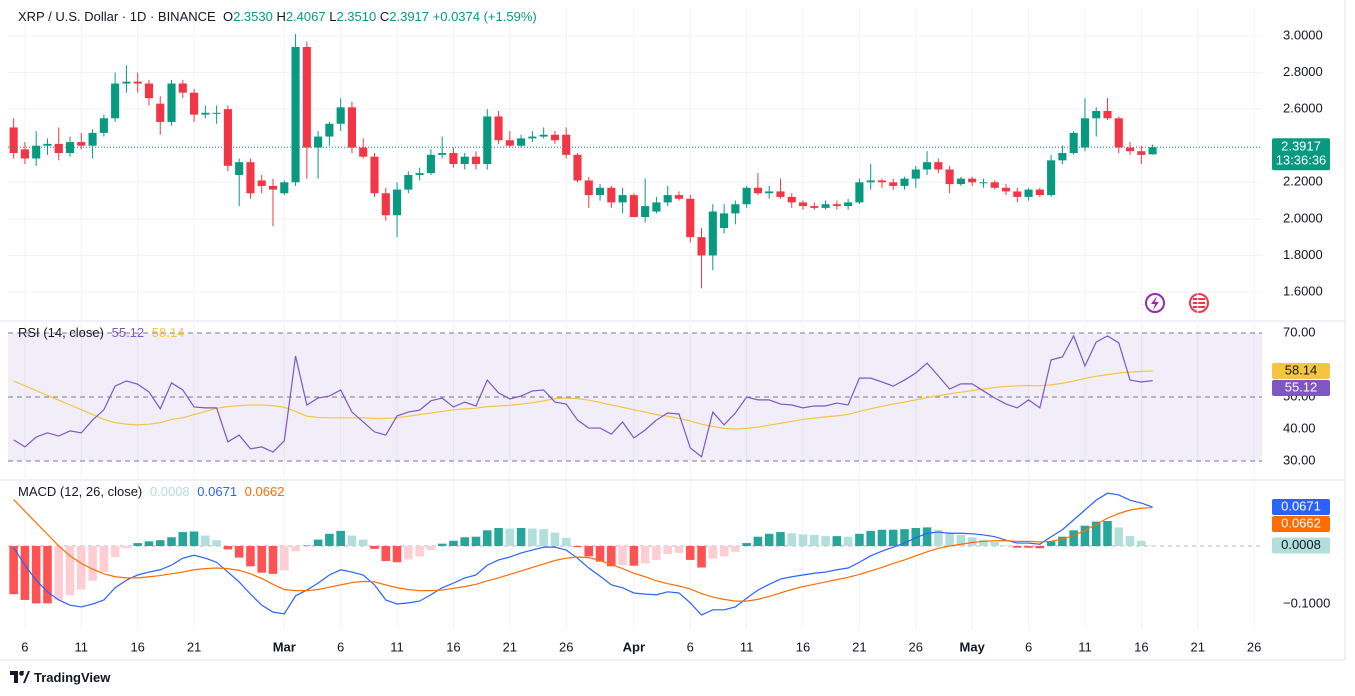  I want to click on rsi-line, so click(583, 400).